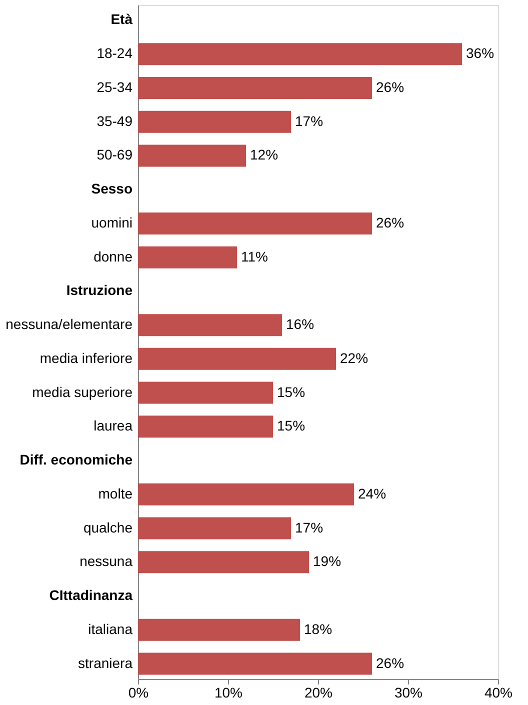 Image resolution: width=528 pixels, height=705 pixels. Describe the element at coordinates (372, 493) in the screenshot. I see `data-label: 24%` at that location.